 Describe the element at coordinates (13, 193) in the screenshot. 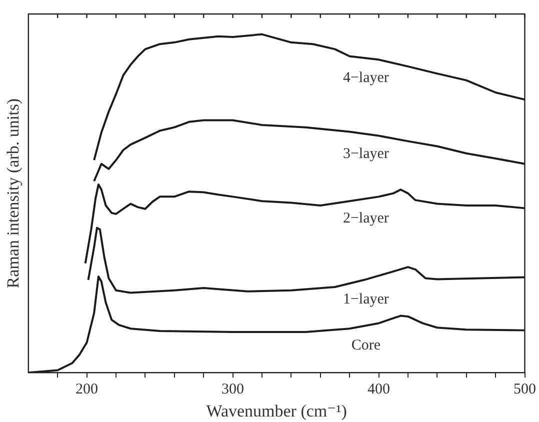

I see `y-axis-title: Raman intensity (arb. units)` at that location.